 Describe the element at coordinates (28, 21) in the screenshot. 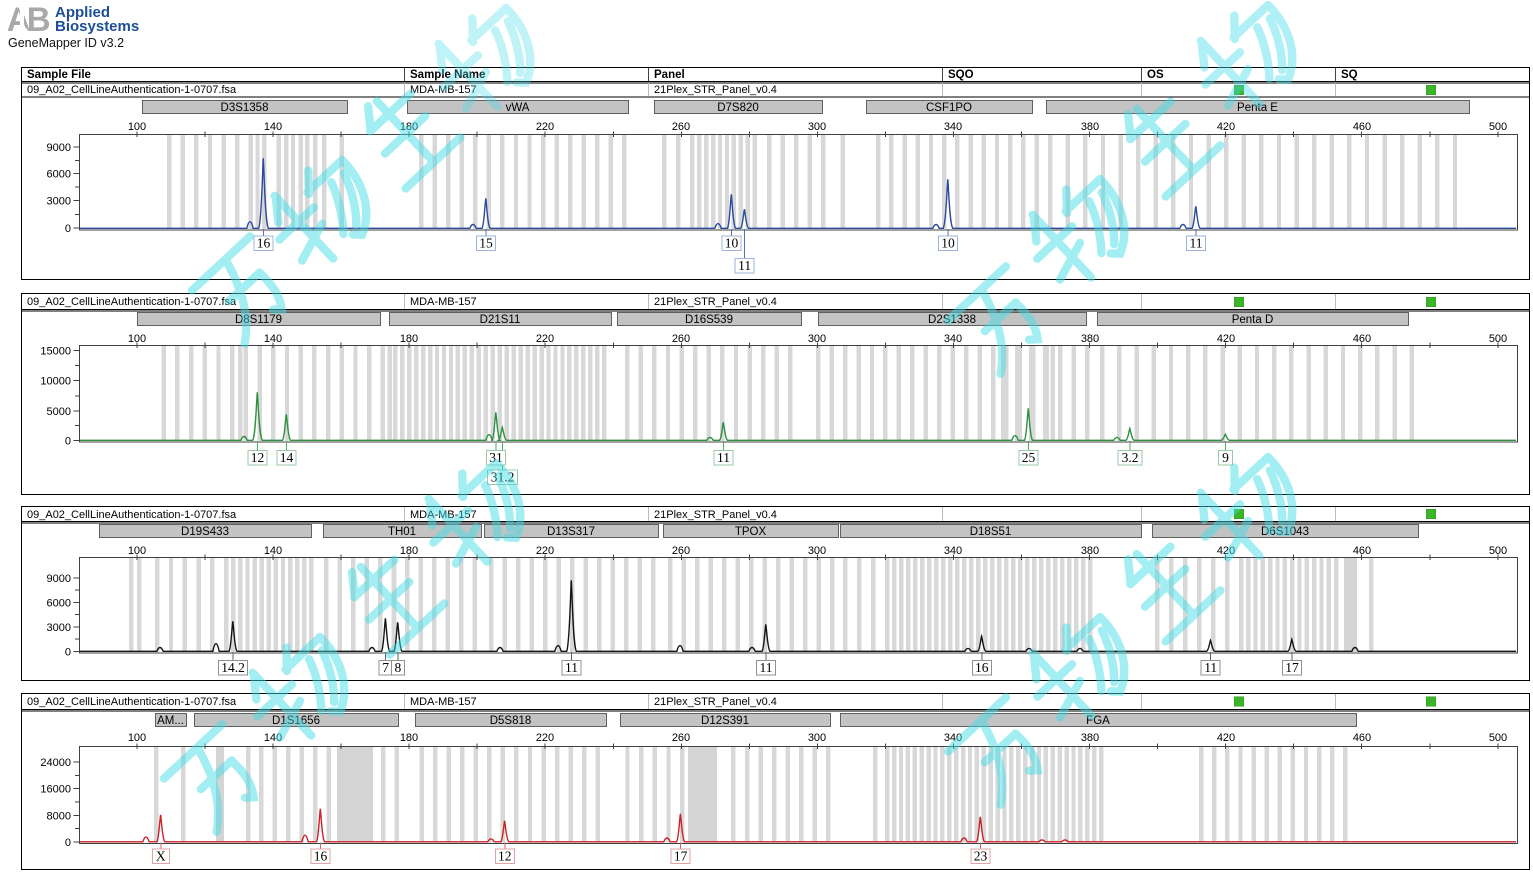

I see `svg-text: AB` at that location.